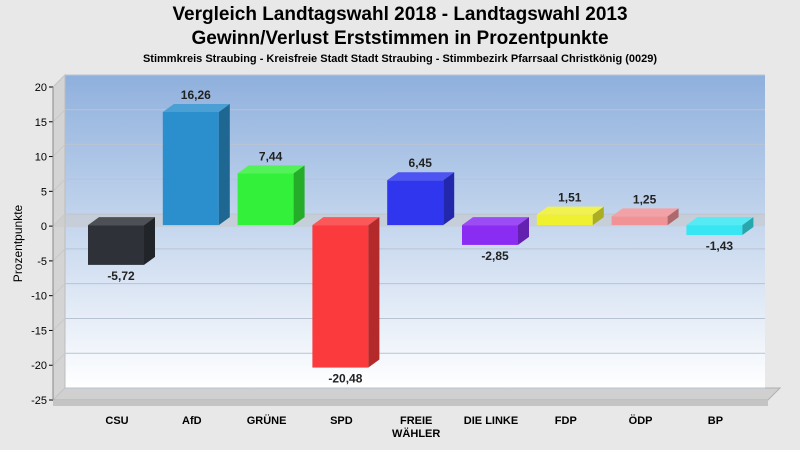 The height and width of the screenshot is (450, 800). Describe the element at coordinates (116, 421) in the screenshot. I see `x-tick-label: CSU` at that location.